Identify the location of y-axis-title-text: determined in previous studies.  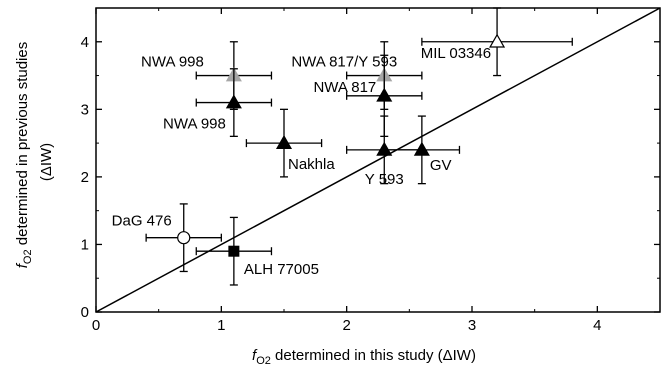
(22, 146).